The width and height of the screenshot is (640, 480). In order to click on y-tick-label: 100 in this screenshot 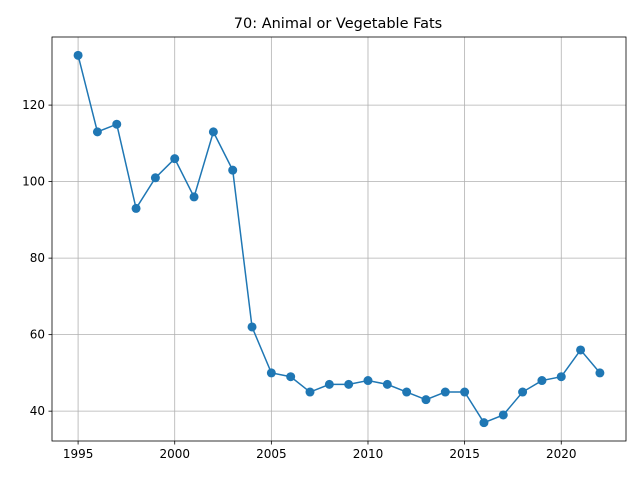, I will do `click(33, 182)`.